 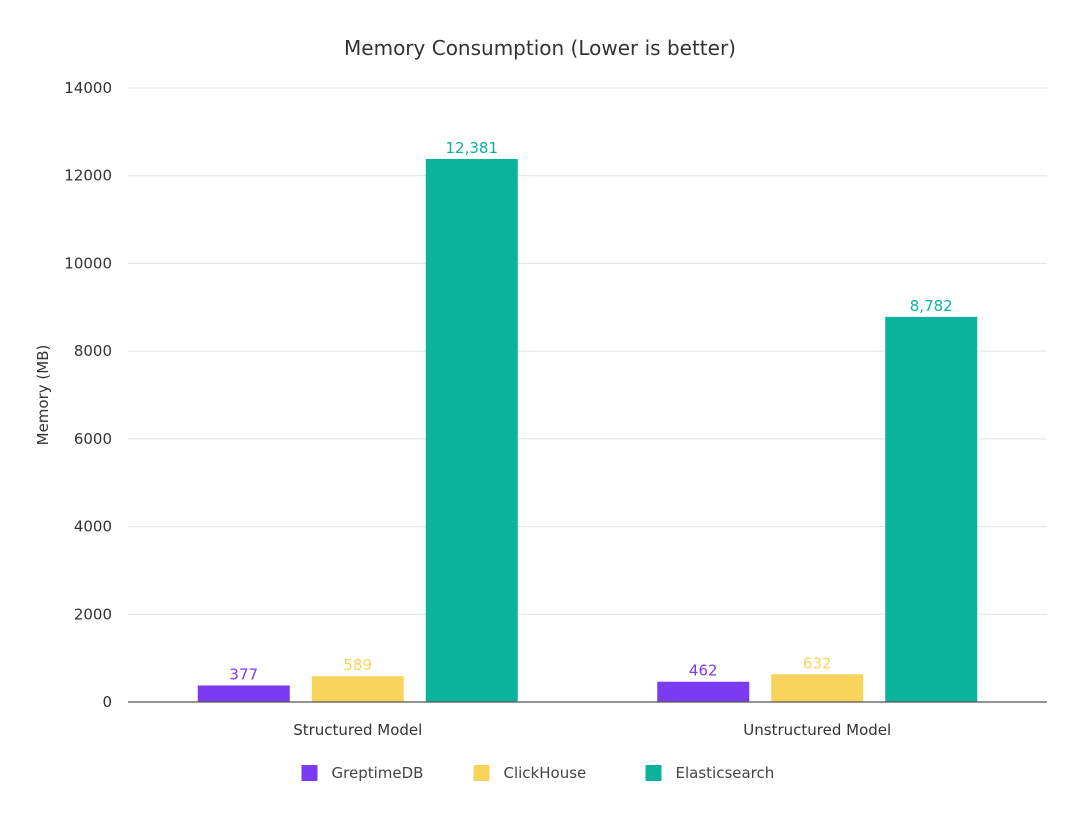 What do you see at coordinates (93, 351) in the screenshot?
I see `y-tick-label: 8000` at bounding box center [93, 351].